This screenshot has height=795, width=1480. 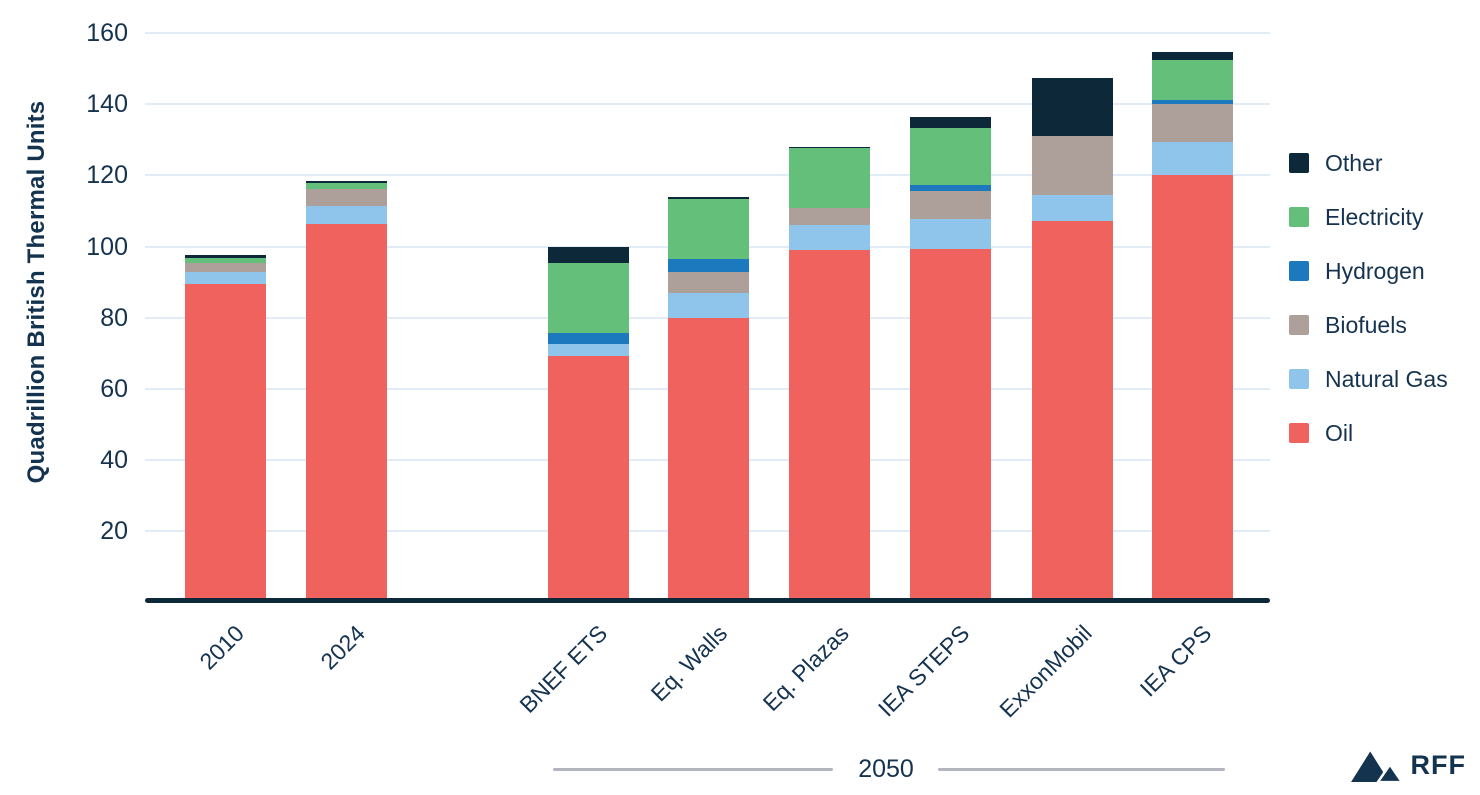 What do you see at coordinates (829, 238) in the screenshot?
I see `bar-segment-eq-plazas-natural-gas` at bounding box center [829, 238].